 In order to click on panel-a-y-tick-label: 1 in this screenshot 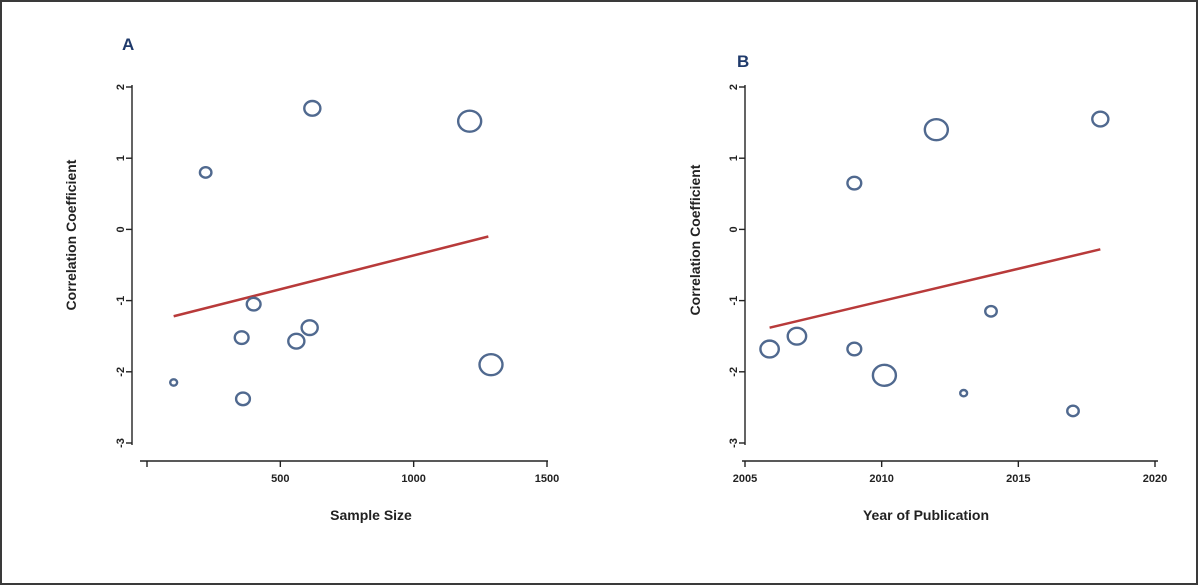, I will do `click(121, 158)`.